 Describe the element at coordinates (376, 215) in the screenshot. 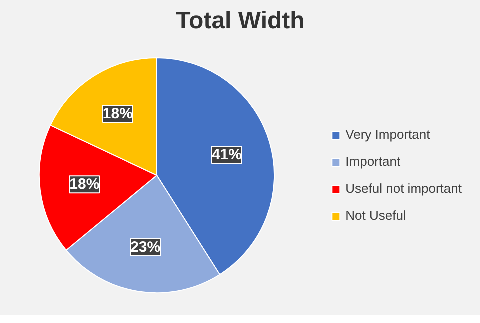

I see `legend-label: Not Useful` at that location.